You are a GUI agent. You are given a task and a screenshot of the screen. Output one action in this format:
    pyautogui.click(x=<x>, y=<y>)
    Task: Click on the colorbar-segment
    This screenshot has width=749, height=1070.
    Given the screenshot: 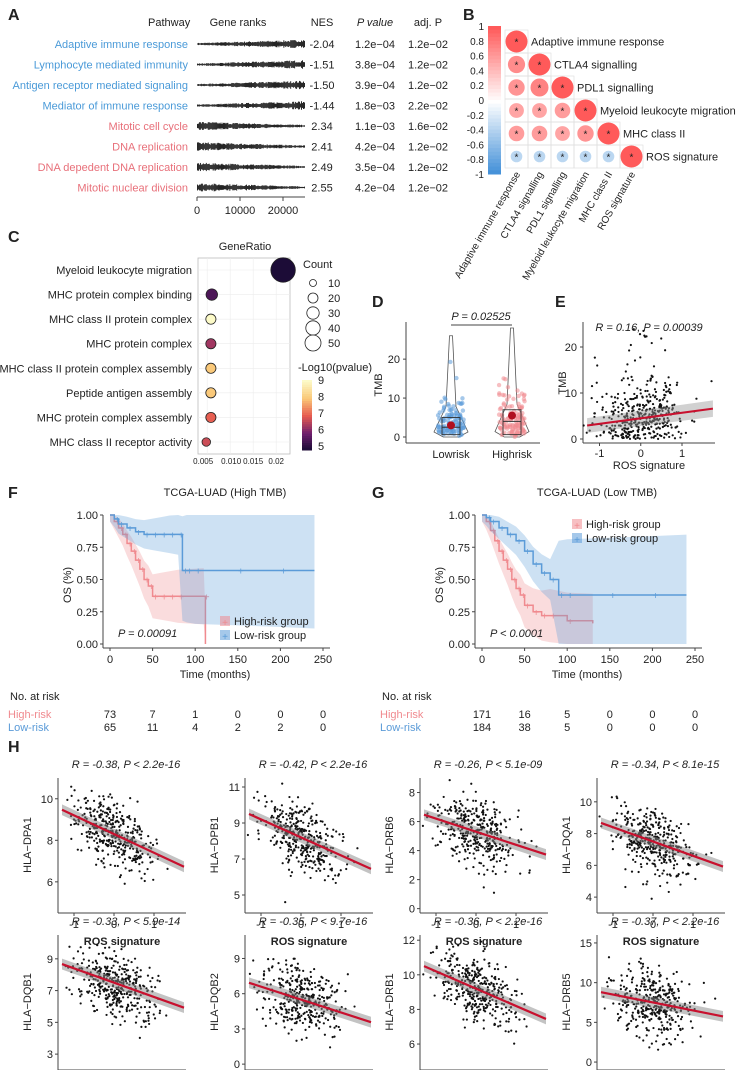 What is the action you would take?
    pyautogui.click(x=494, y=131)
    